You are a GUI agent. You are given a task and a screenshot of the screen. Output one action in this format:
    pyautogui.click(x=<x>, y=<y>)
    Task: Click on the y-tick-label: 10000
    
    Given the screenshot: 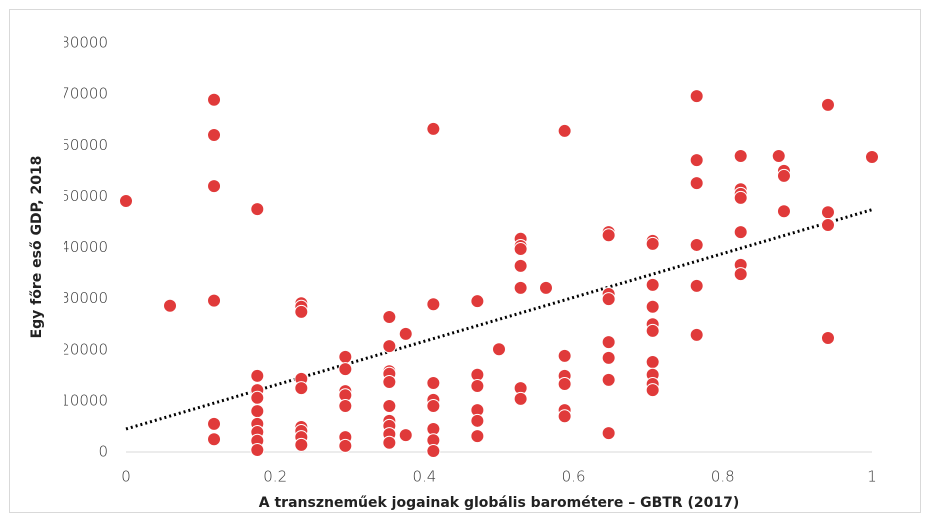 What is the action you would take?
    pyautogui.click(x=84, y=400)
    